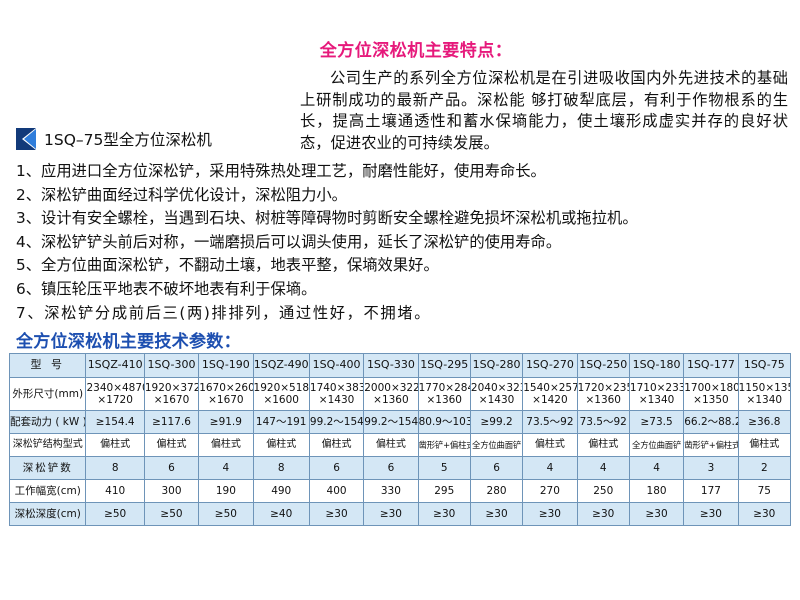 The height and width of the screenshot is (600, 800). What do you see at coordinates (227, 265) in the screenshot?
I see `list-item: 5、全方位曲面深松铲，不翻动土壤，地表平整，保墒效果好。` at bounding box center [227, 265].